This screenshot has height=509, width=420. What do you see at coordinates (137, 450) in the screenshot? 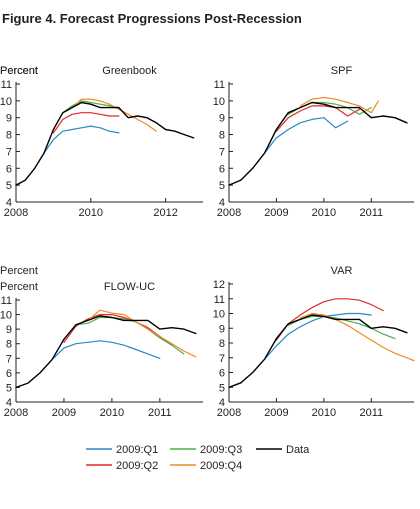
I see `legend-label: 2009:Q1` at bounding box center [137, 450].